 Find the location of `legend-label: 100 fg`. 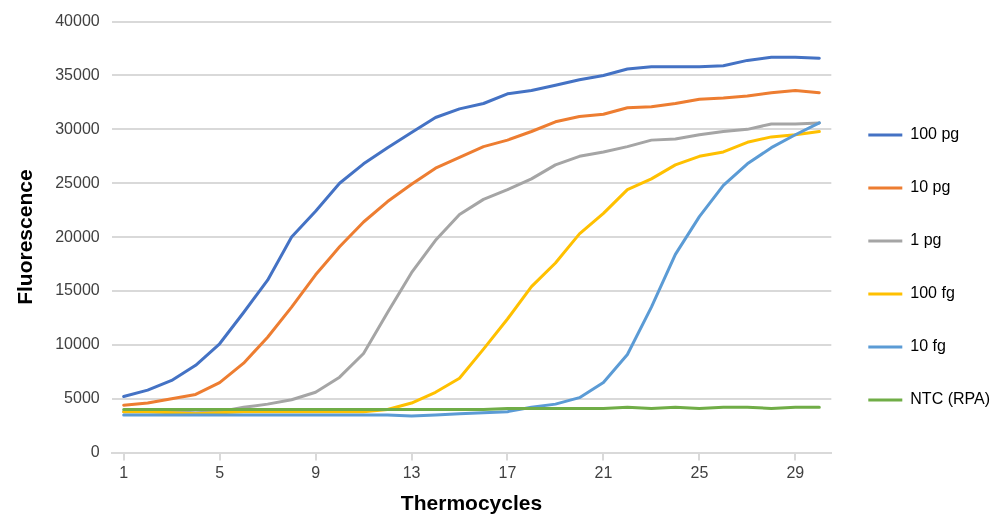

legend-label: 100 fg is located at coordinates (932, 293).